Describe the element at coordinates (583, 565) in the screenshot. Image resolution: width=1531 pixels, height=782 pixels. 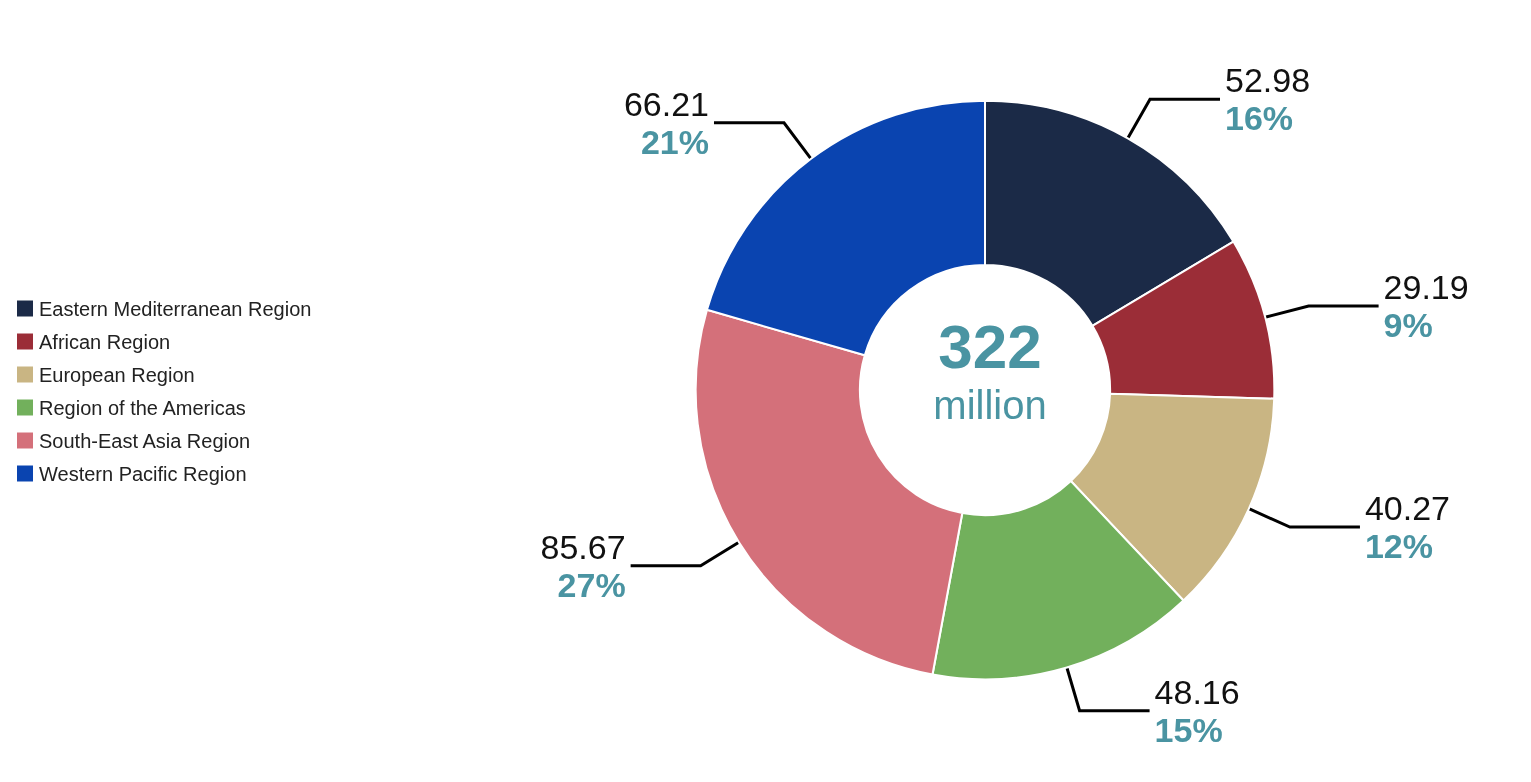
I see `data-label: 85.67 27%` at that location.